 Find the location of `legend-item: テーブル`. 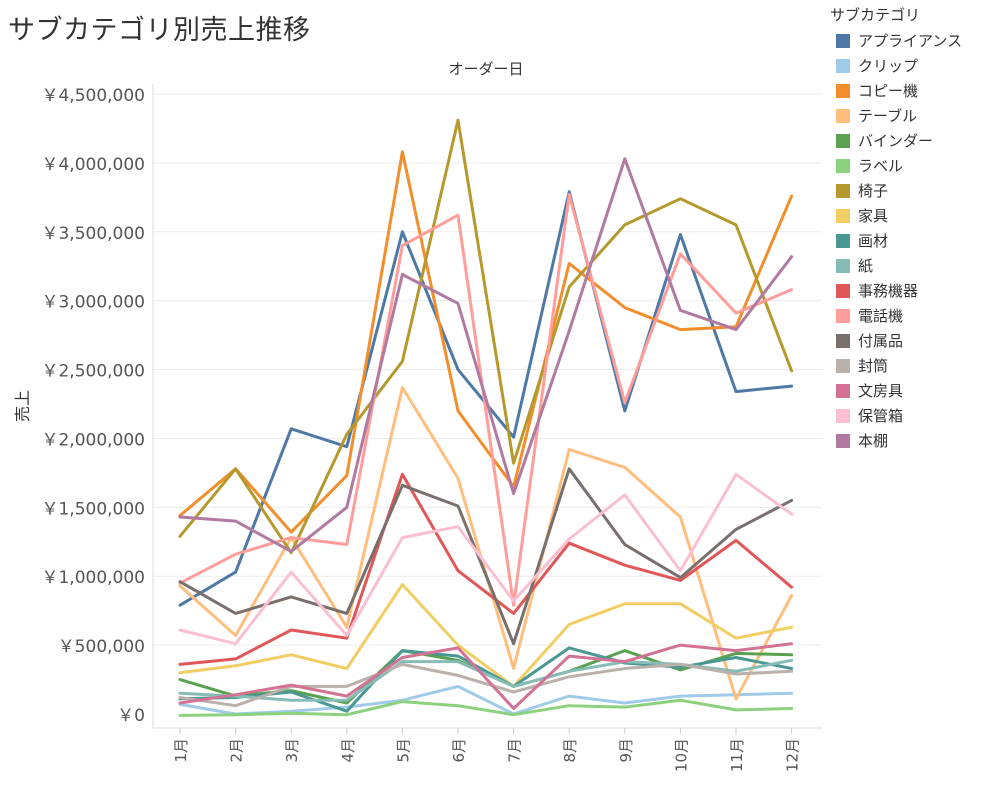

legend-item: テーブル is located at coordinates (913, 115).